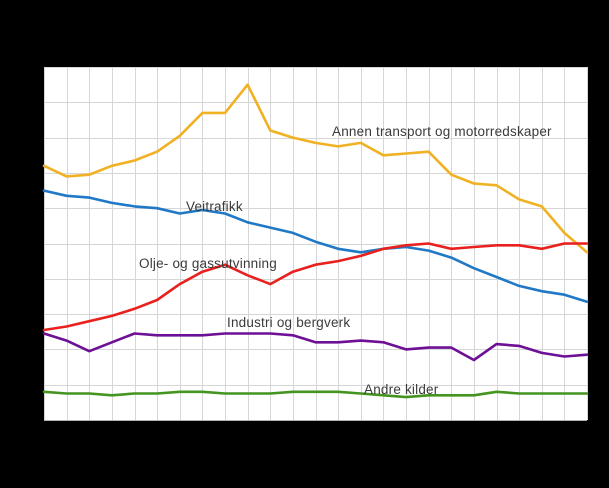  I want to click on series-label-1: Annen transport og motorredskaper, so click(442, 131).